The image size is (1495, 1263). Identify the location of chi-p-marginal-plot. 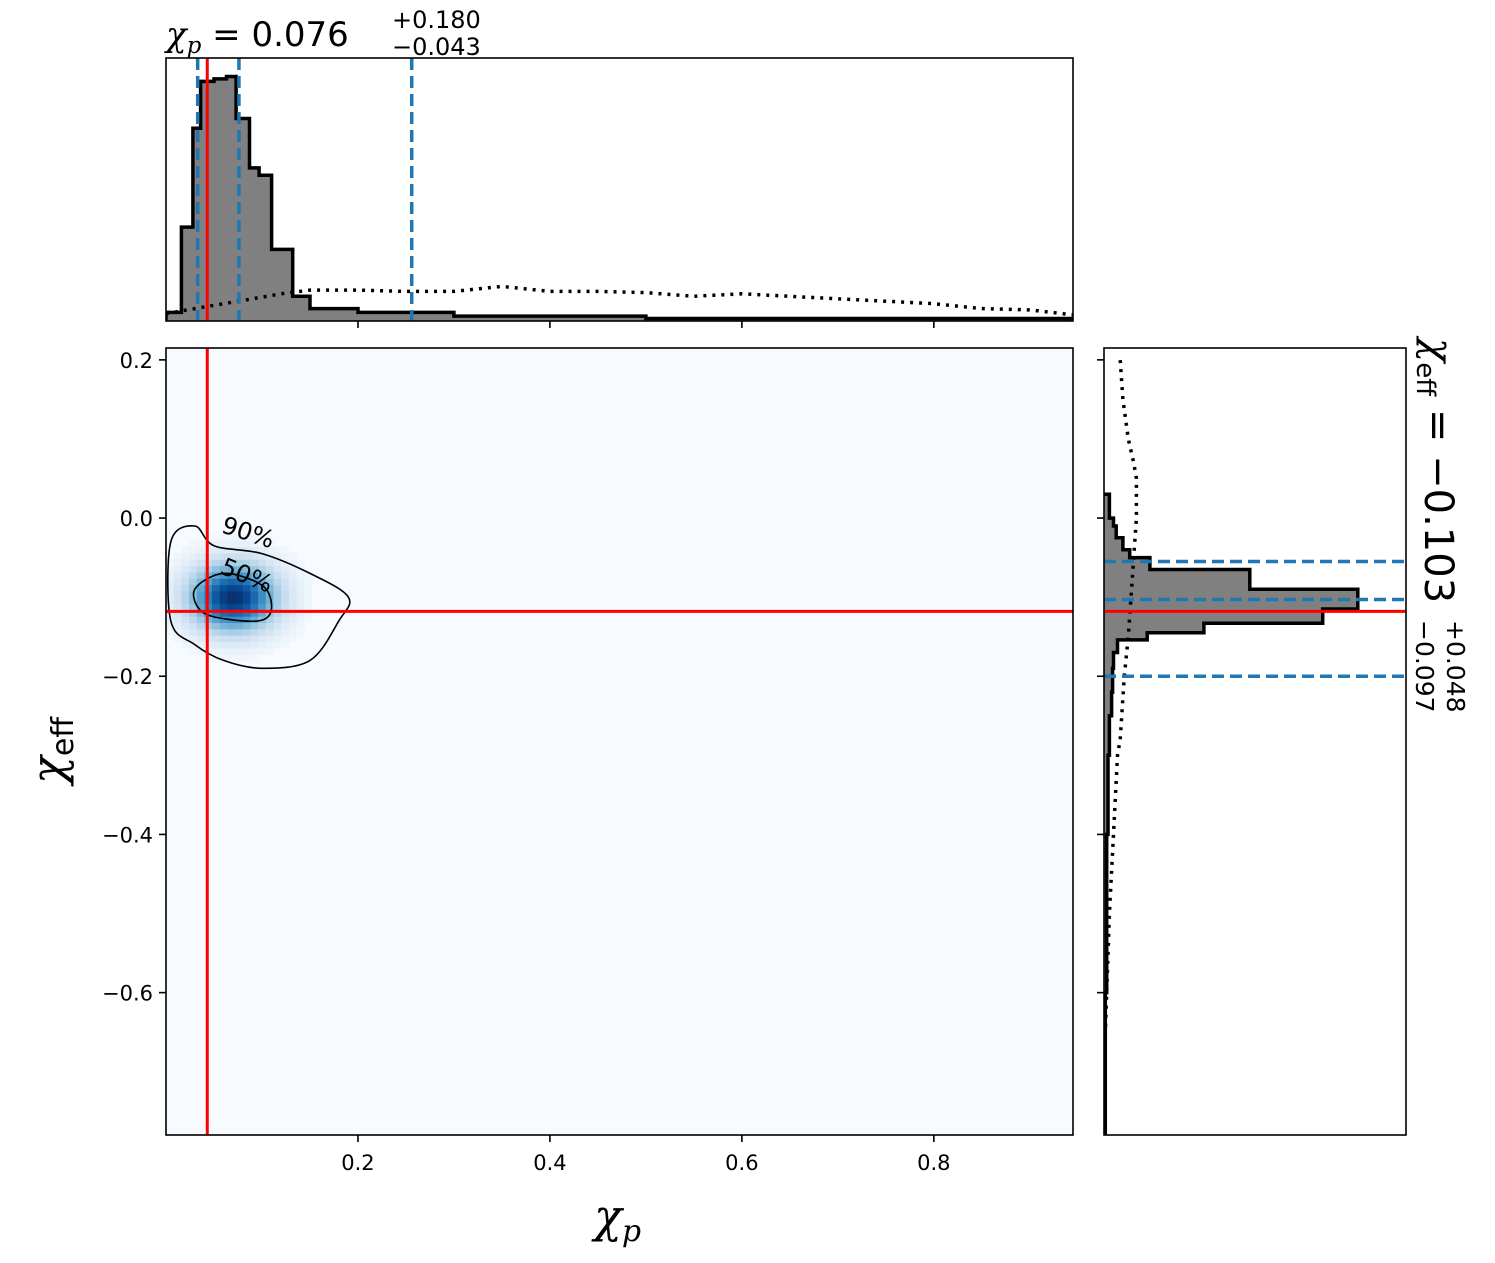
(619, 189).